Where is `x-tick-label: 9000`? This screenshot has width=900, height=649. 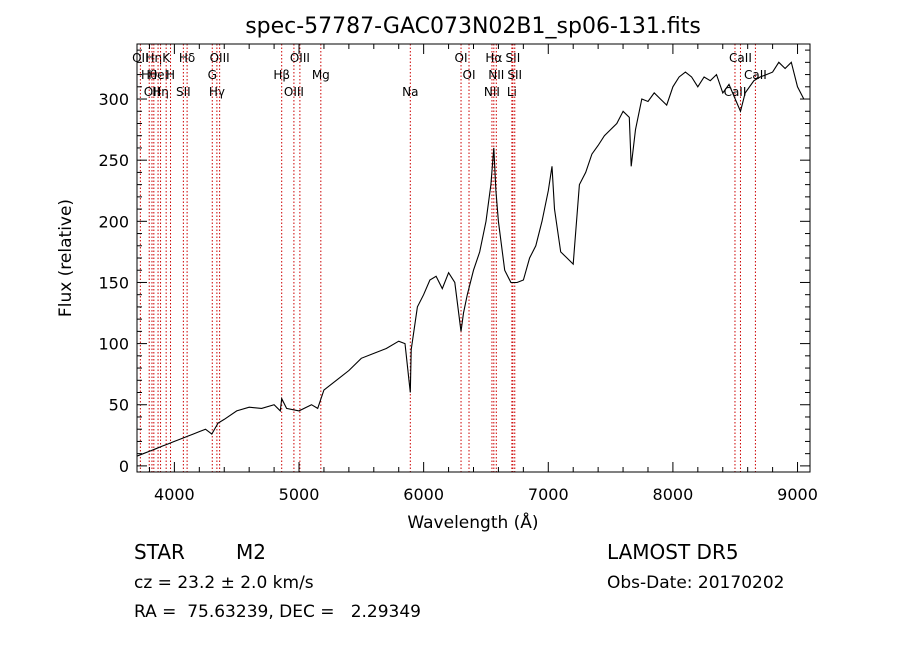
x-tick-label: 9000 is located at coordinates (797, 494).